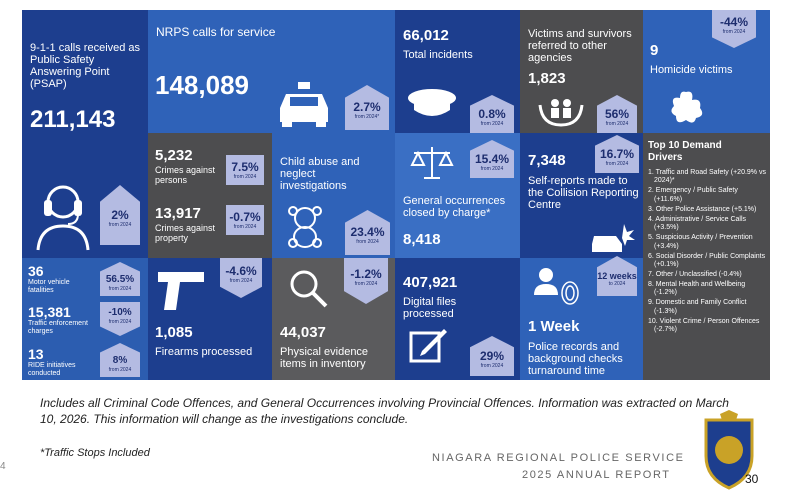 This screenshot has width=785, height=500. Describe the element at coordinates (178, 213) in the screenshot. I see `value: 13,917` at that location.